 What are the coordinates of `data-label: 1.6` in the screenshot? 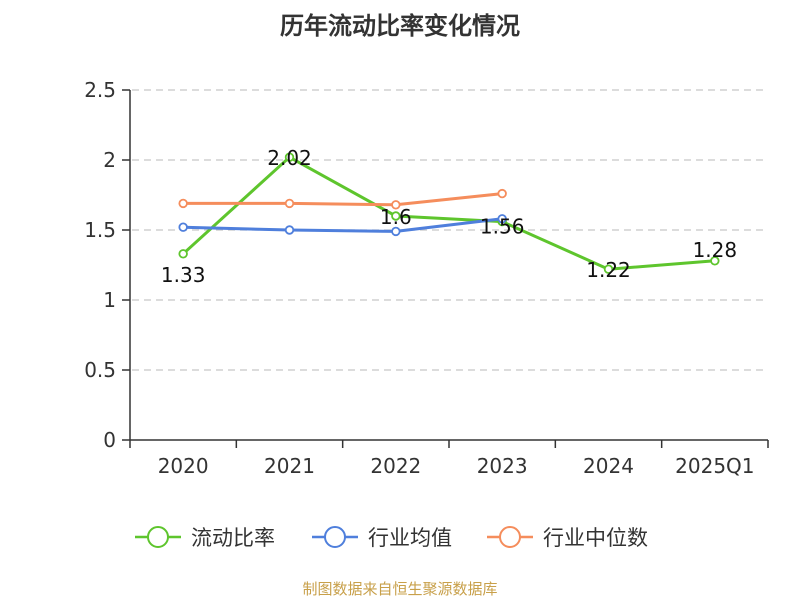 It's located at (396, 217).